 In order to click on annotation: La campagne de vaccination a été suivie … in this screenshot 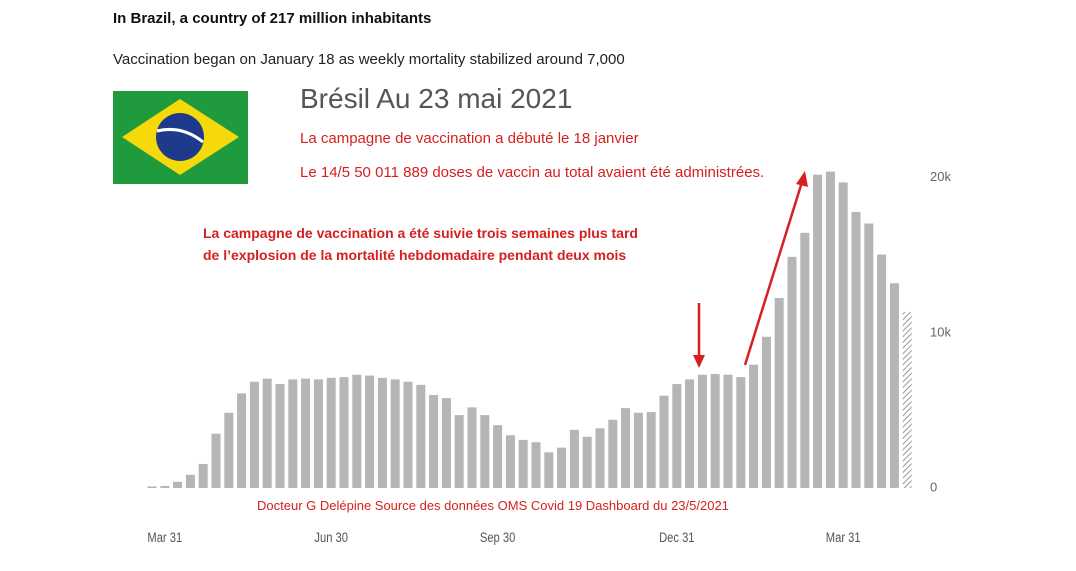, I will do `click(420, 233)`.